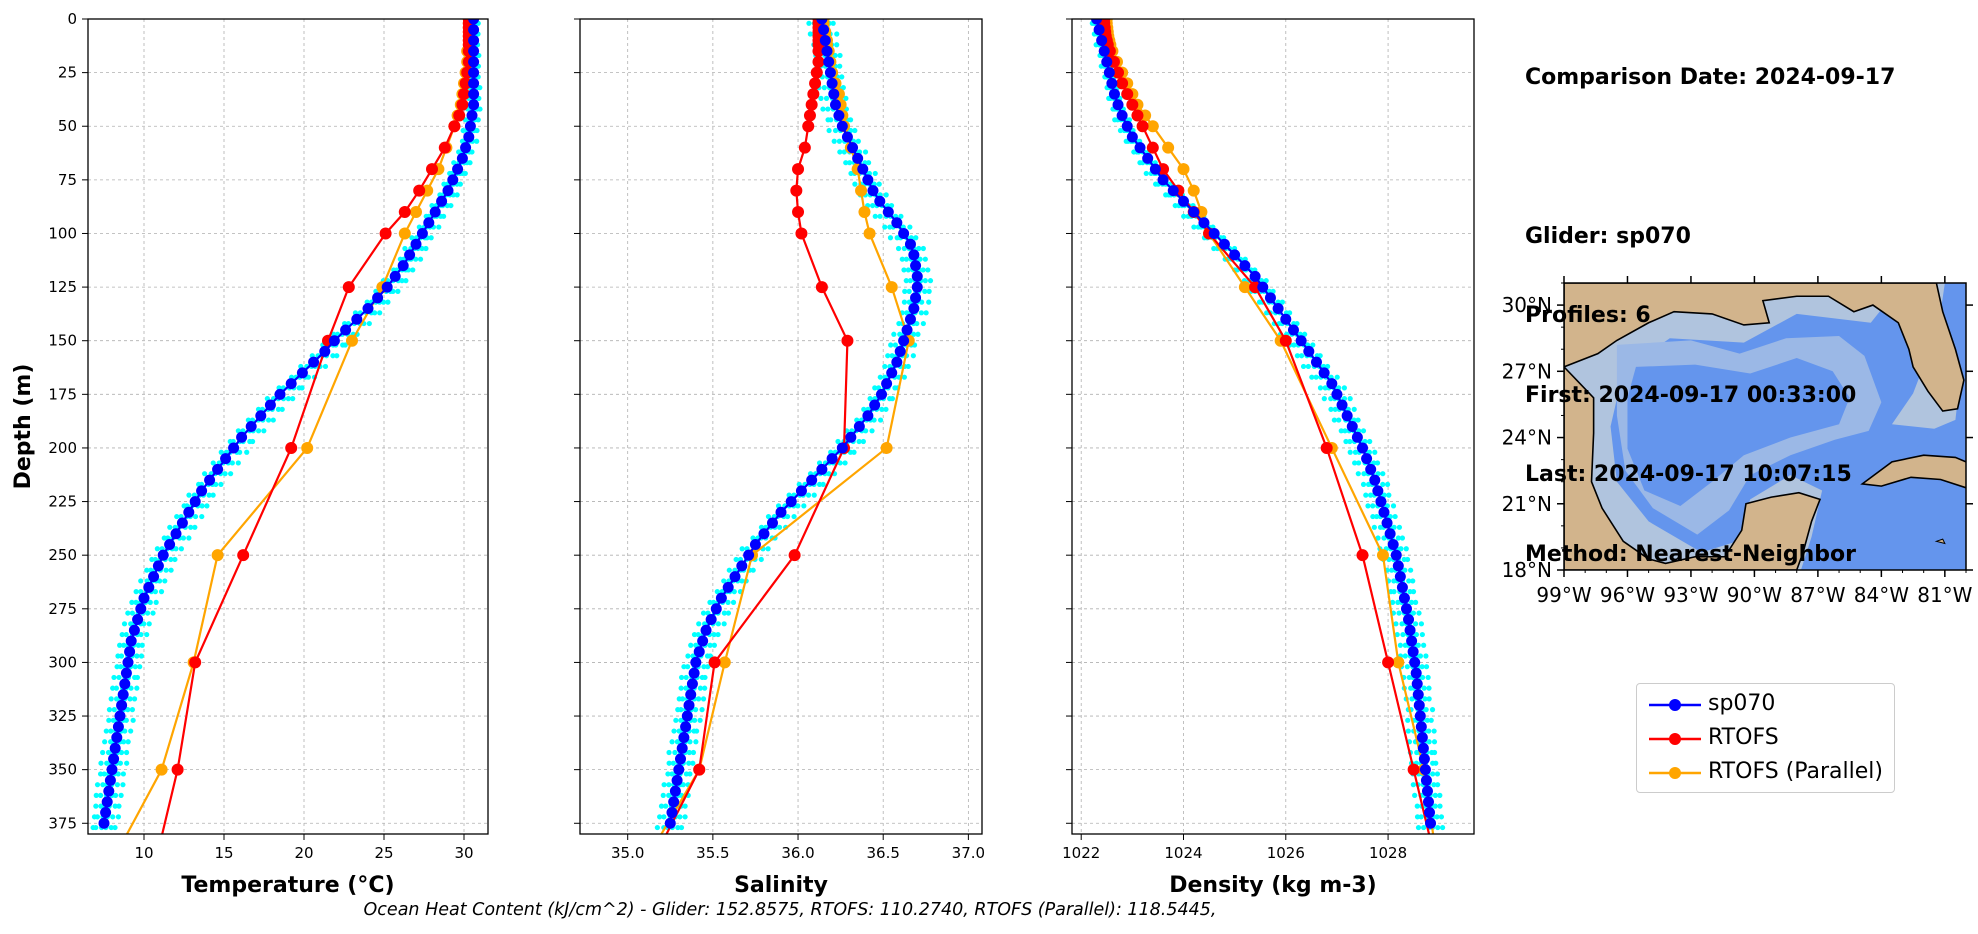 The image size is (1978, 934). I want to click on x-tick-label: 36.0, so click(797, 853).